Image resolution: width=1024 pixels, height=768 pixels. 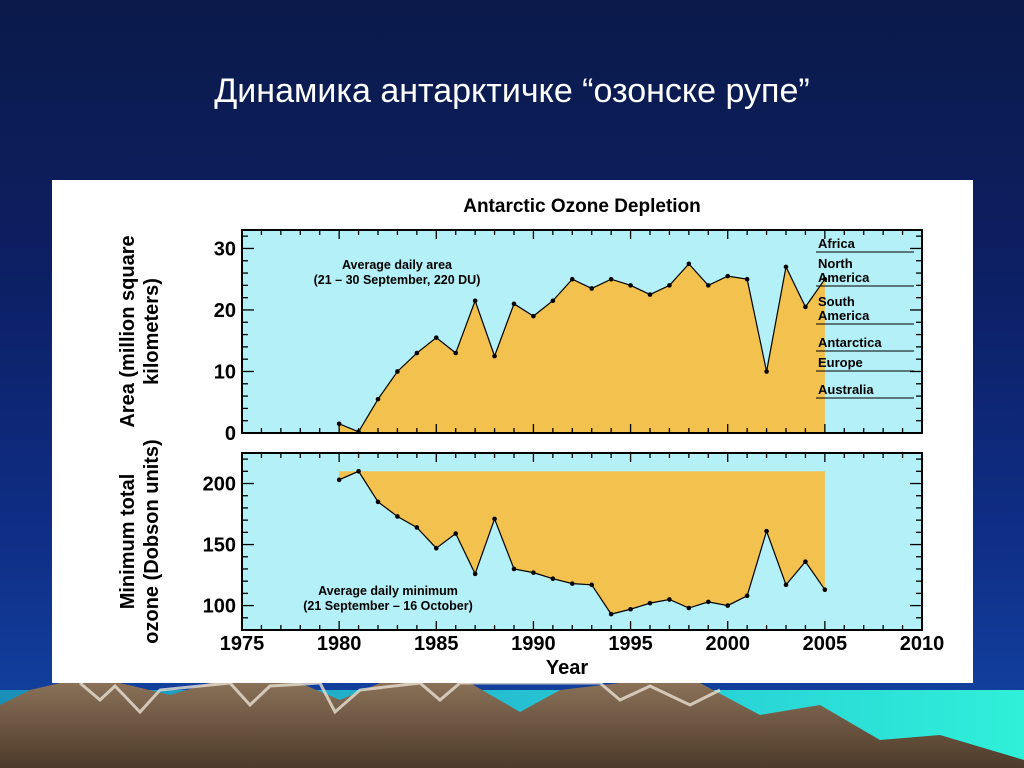 What do you see at coordinates (846, 389) in the screenshot?
I see `legend-entry: Australia` at bounding box center [846, 389].